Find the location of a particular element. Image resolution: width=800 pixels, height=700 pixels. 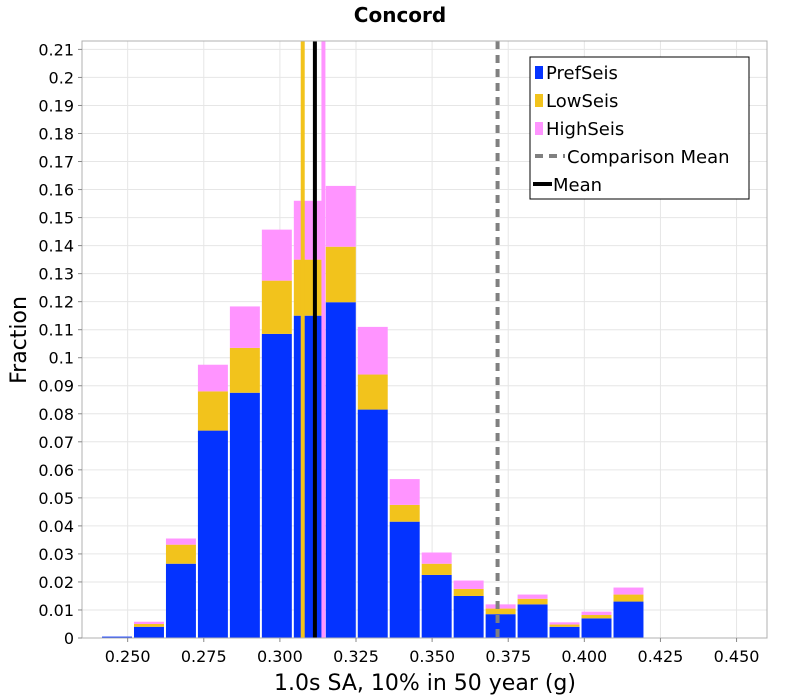

y-tick-label: 0.06 is located at coordinates (56, 470).